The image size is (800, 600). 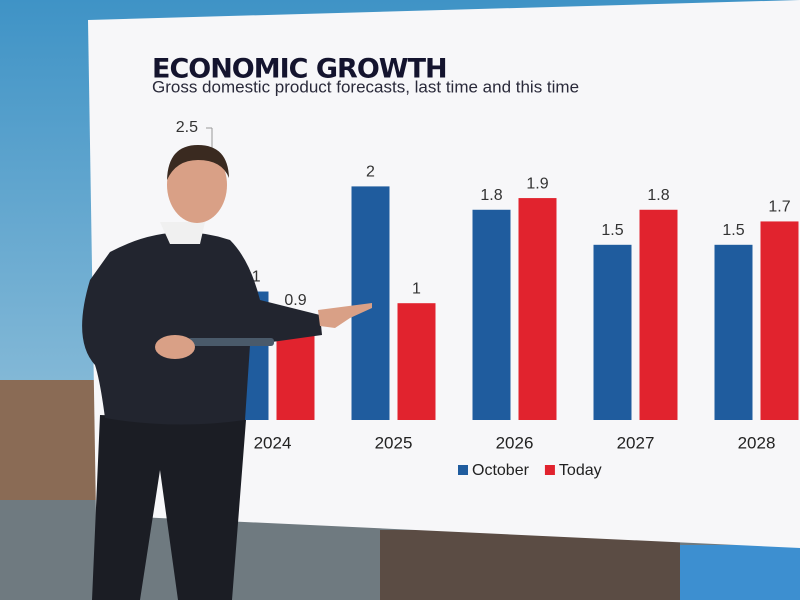 I want to click on presenter-collar, so click(x=182, y=233).